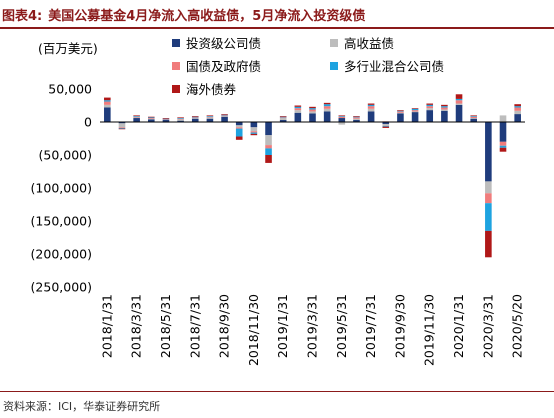  I want to click on x-tick-label: 2019/11/30, so click(429, 330).